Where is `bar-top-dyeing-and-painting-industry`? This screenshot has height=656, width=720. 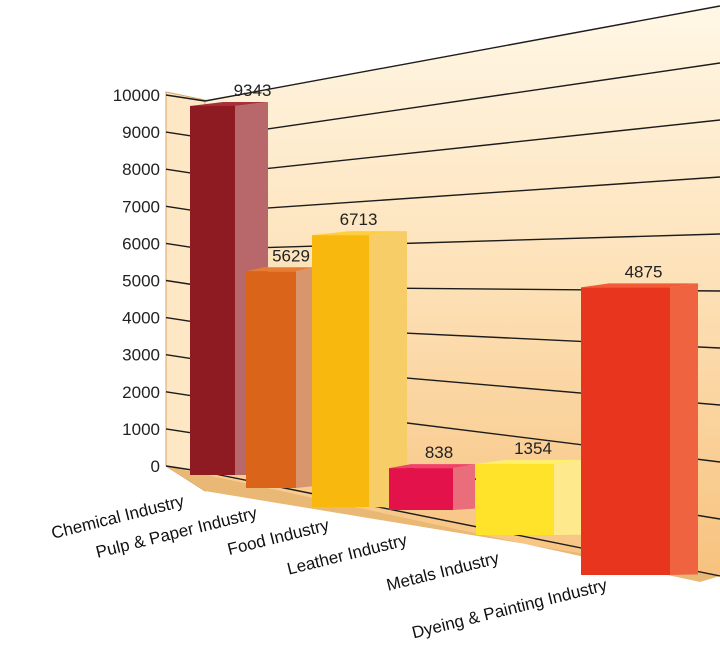
bar-top-dyeing-and-painting-industry is located at coordinates (639, 285).